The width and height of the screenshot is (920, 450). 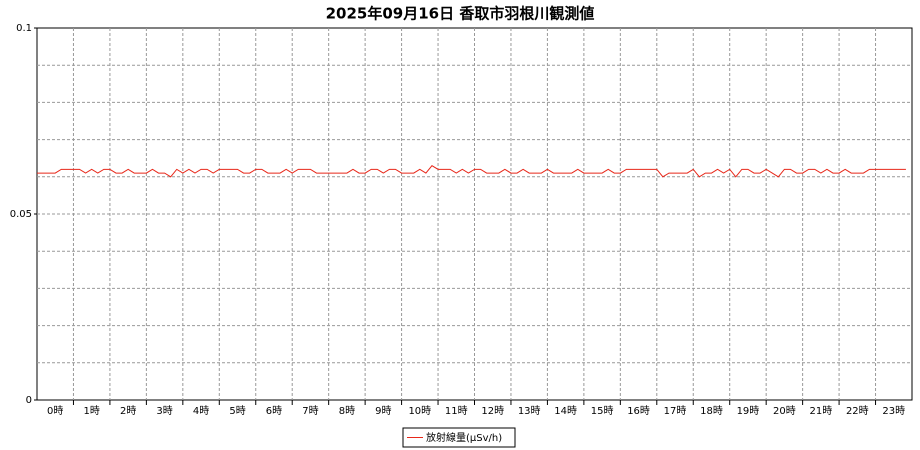 I want to click on x-tick-label: 21時, so click(x=820, y=411).